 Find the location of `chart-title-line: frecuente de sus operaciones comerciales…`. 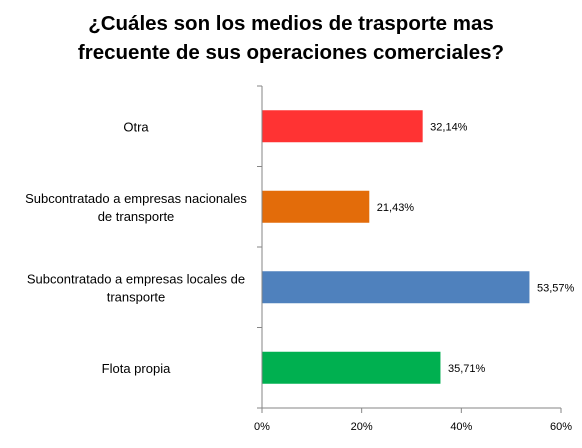

chart-title-line: frecuente de sus operaciones comerciales… is located at coordinates (291, 52).